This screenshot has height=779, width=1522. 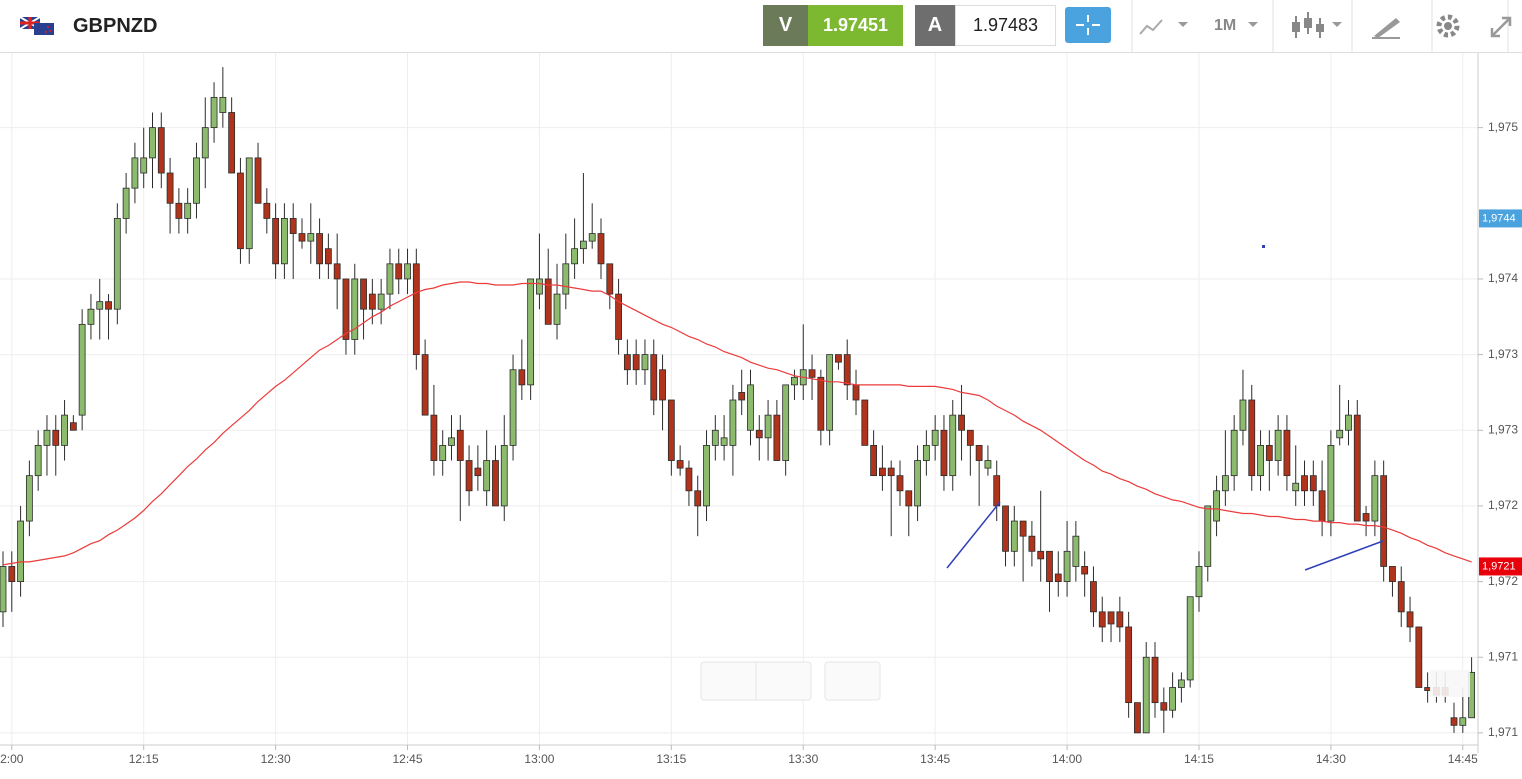 I want to click on y-tick-label: 1,973, so click(x=1503, y=429).